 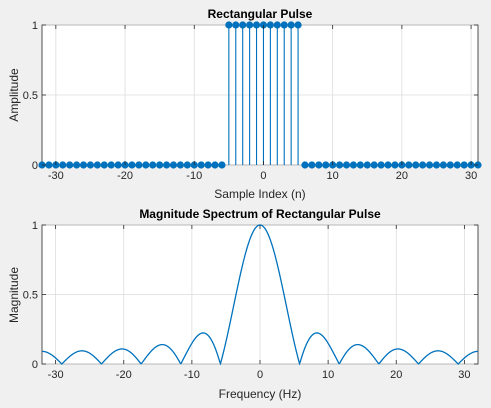 What do you see at coordinates (14, 95) in the screenshot?
I see `pulse-ylabel: Amplitude` at bounding box center [14, 95].